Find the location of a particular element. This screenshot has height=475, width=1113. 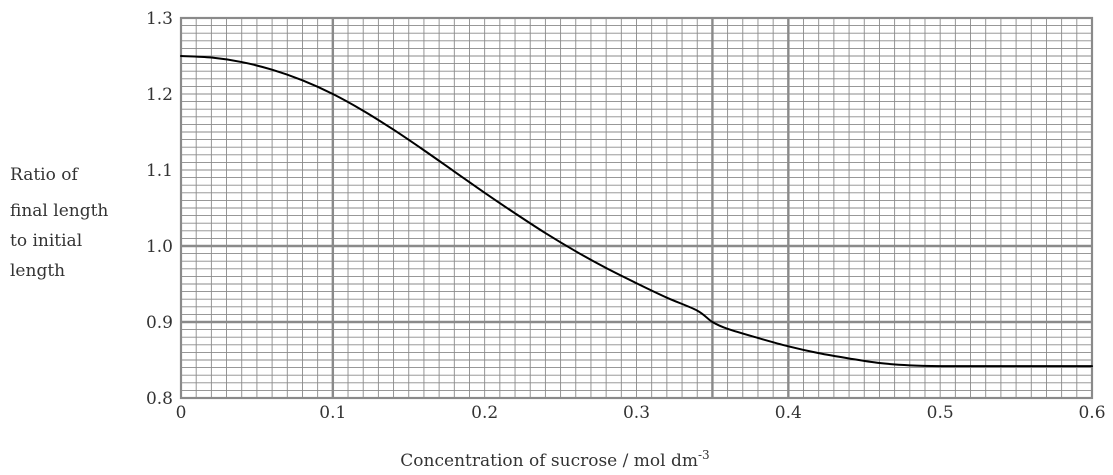

y-tick-label: 0.8 is located at coordinates (159, 399).